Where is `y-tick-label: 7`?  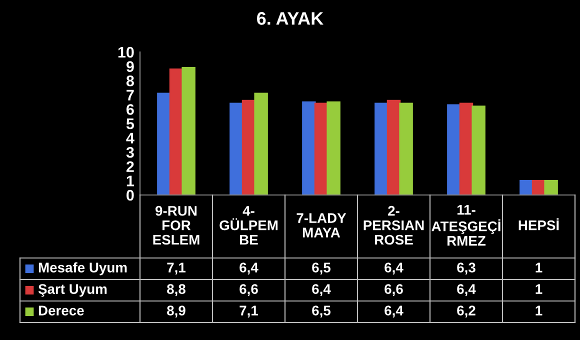 y-tick-label: 7 is located at coordinates (130, 95).